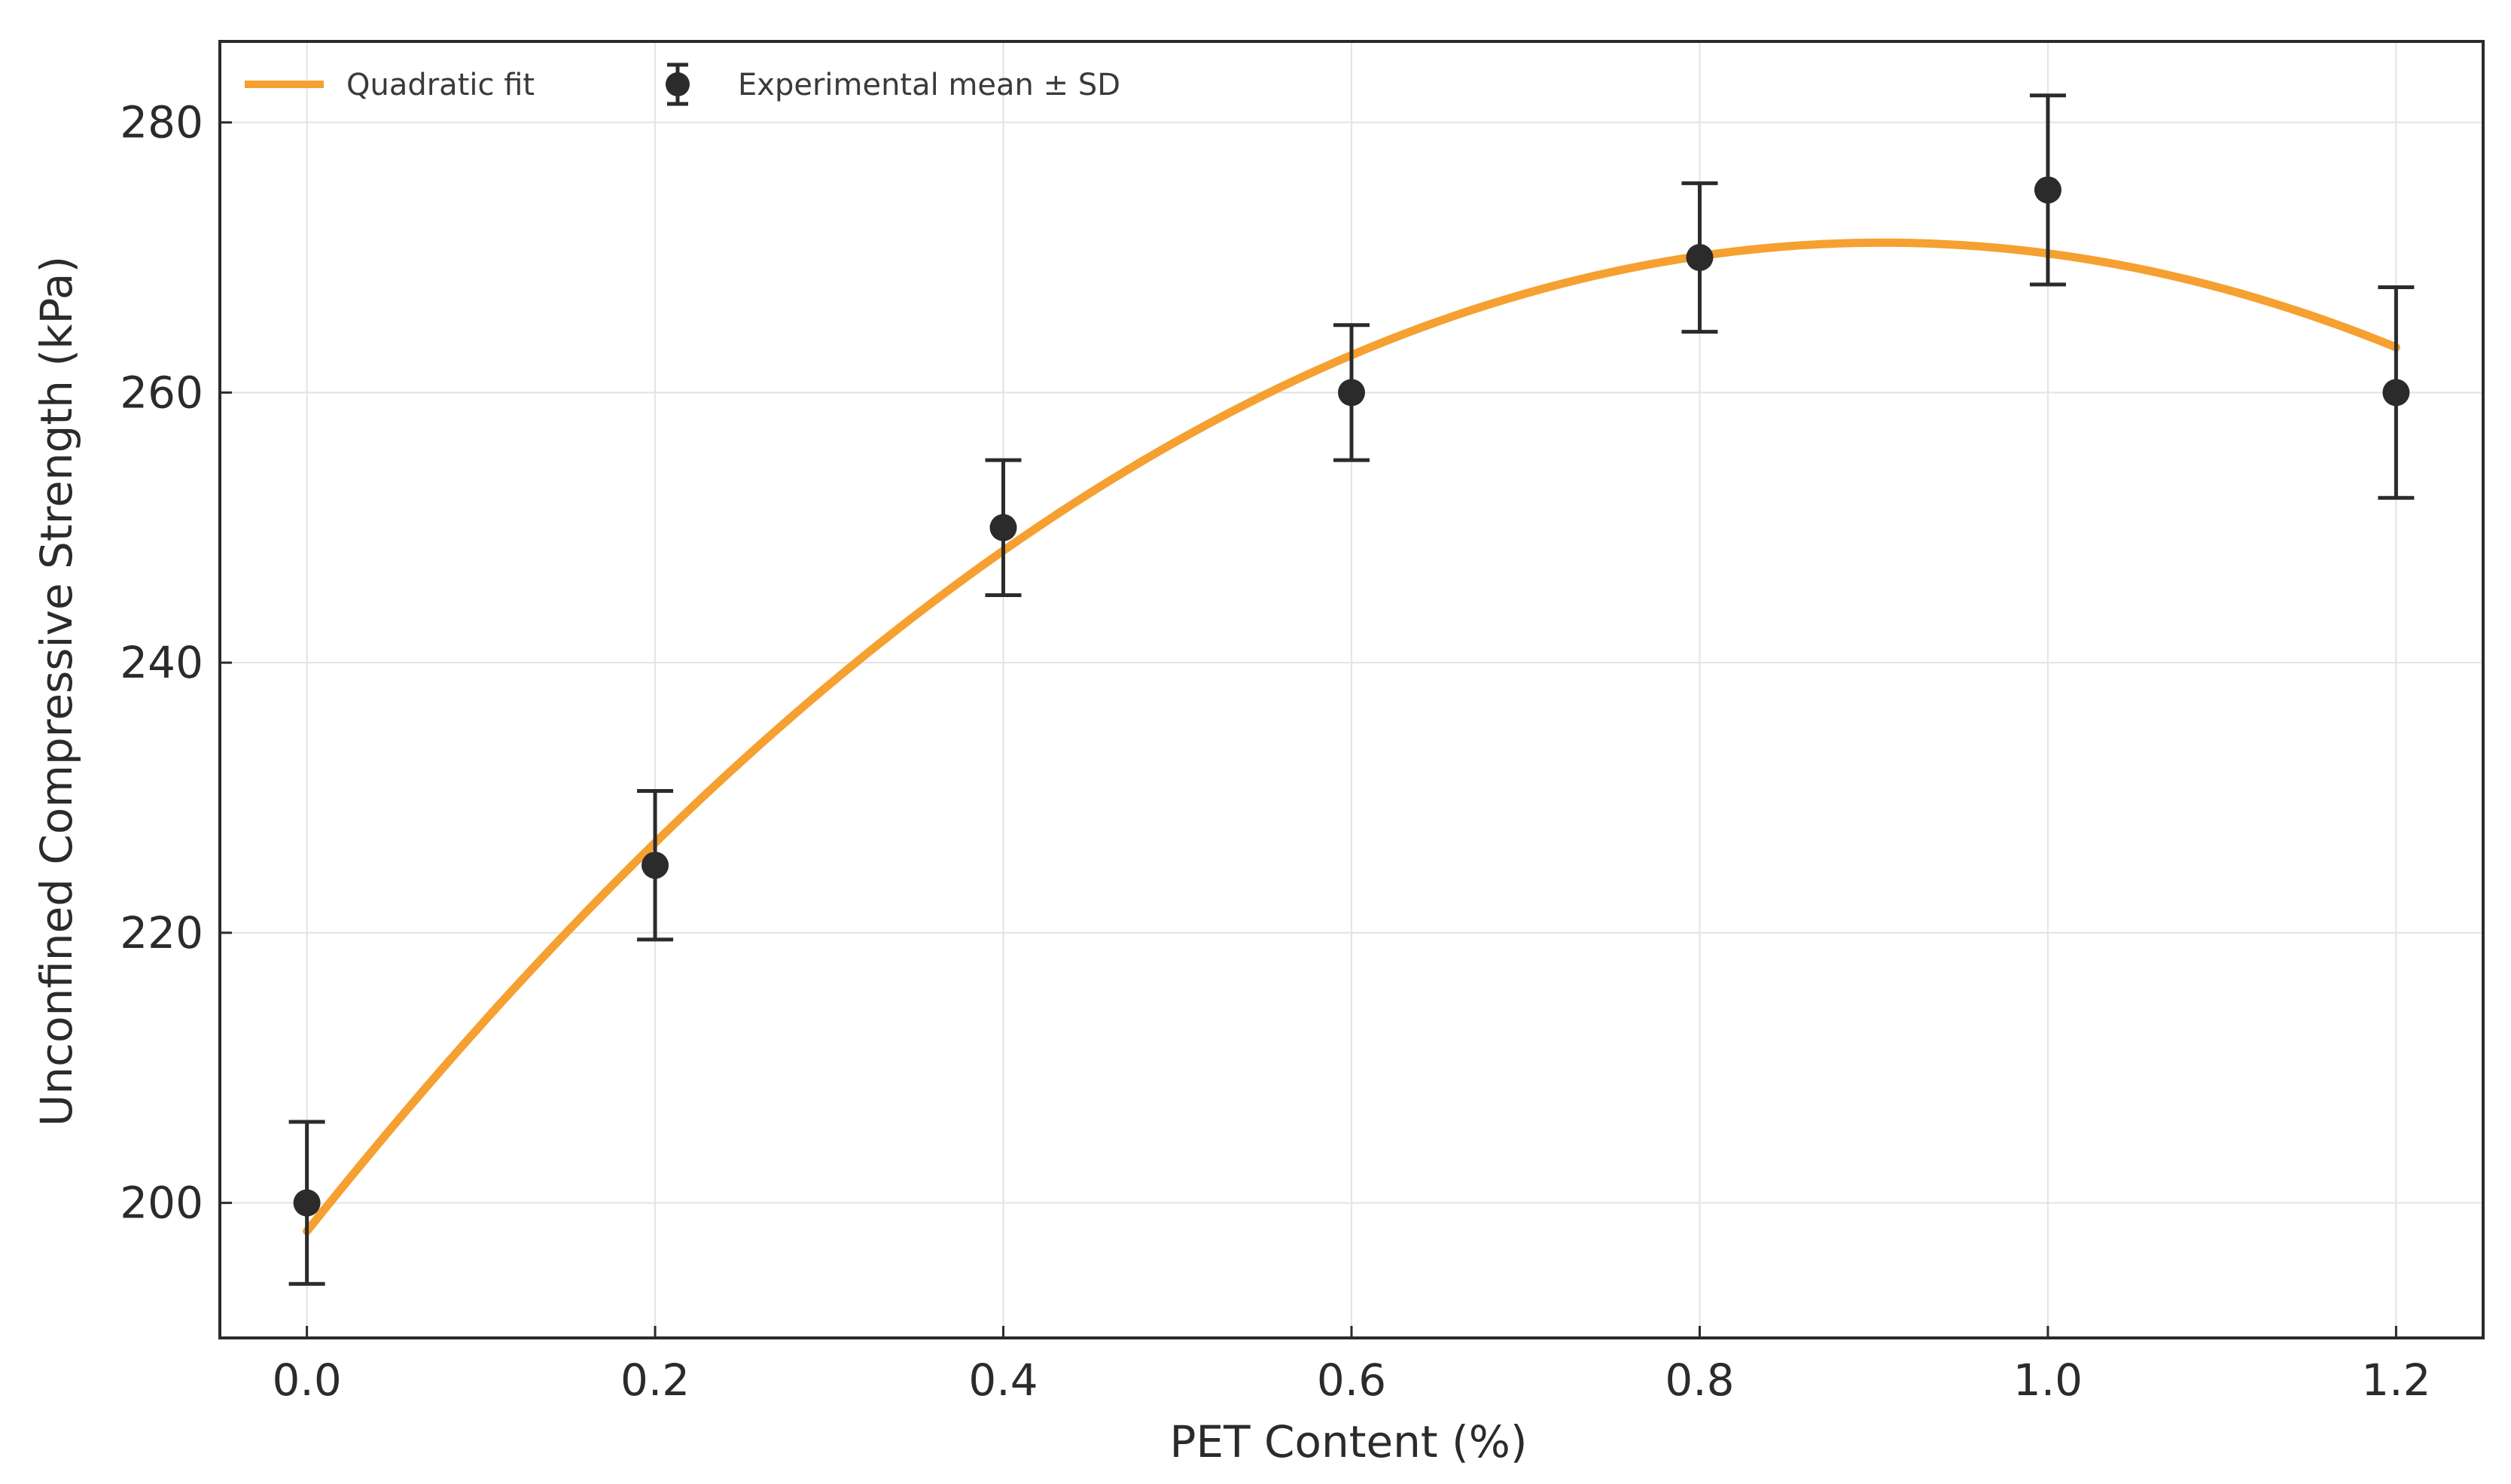 This screenshot has height=1484, width=2511. I want to click on y-tick-label: 280, so click(161, 122).